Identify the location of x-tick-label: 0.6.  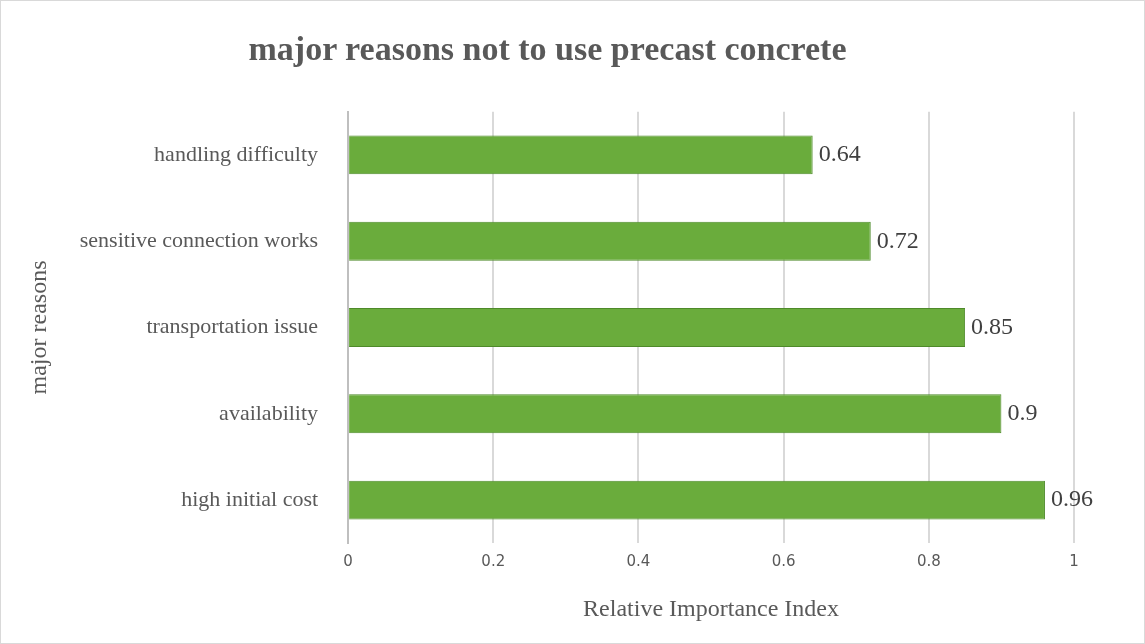
(783, 561).